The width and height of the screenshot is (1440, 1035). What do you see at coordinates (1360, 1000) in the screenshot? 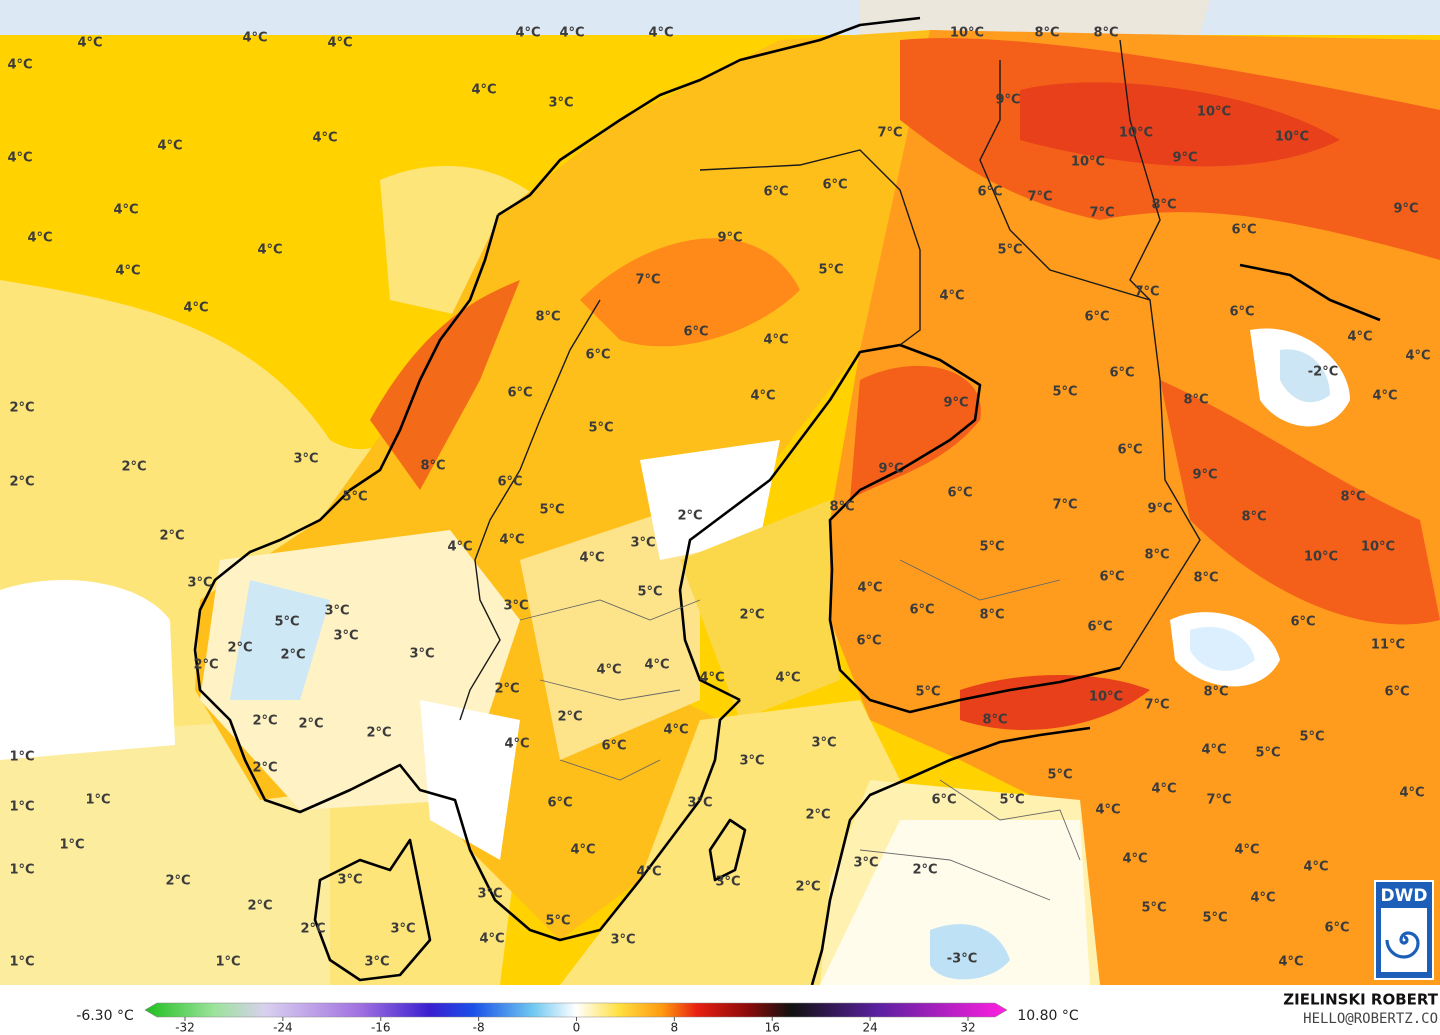
I see `author: ZIELINSKI ROBERT` at bounding box center [1360, 1000].